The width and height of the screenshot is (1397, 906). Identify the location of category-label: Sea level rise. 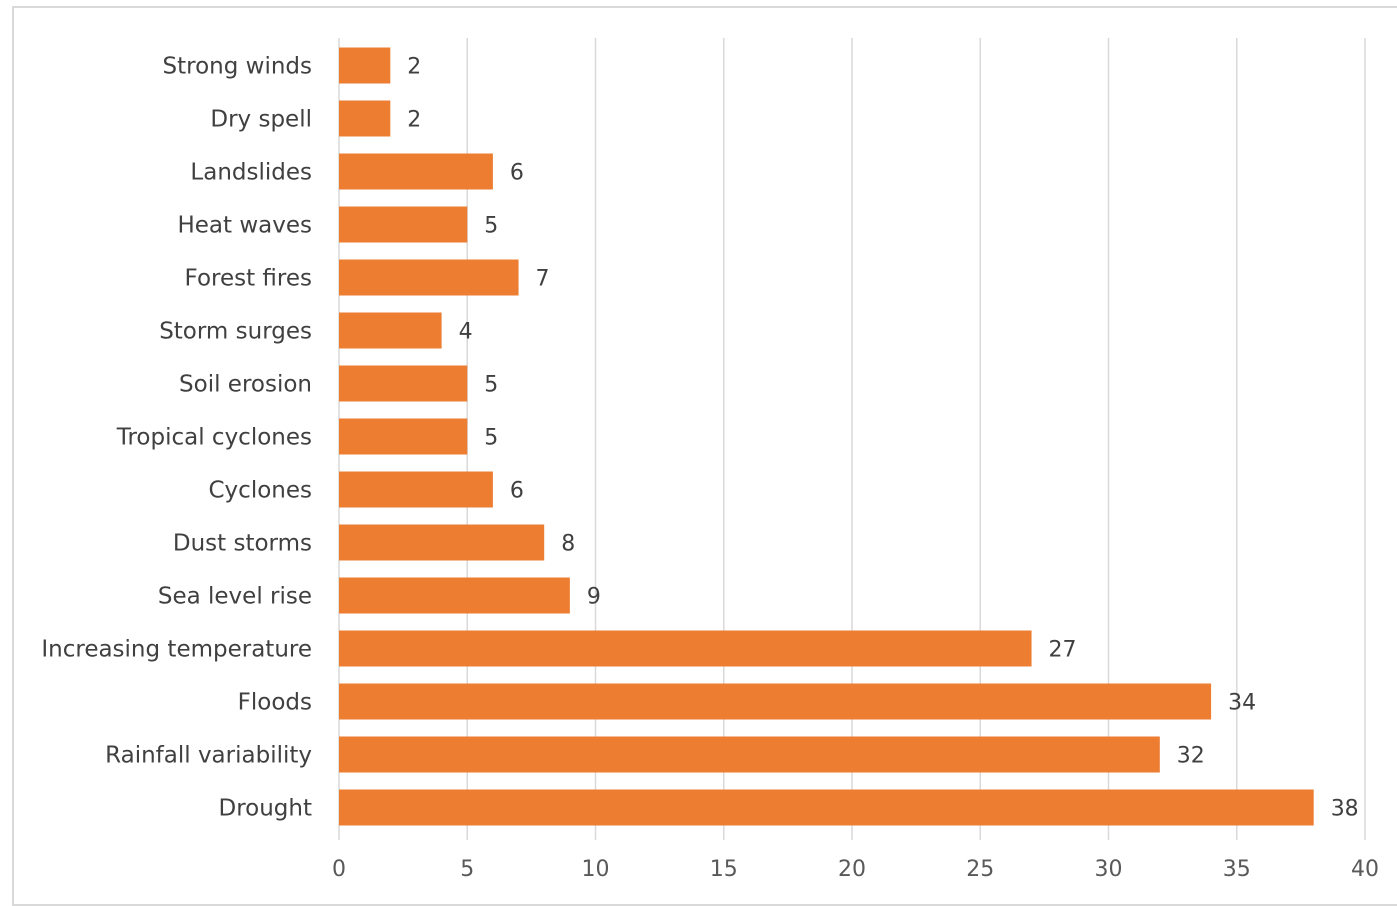
(235, 597).